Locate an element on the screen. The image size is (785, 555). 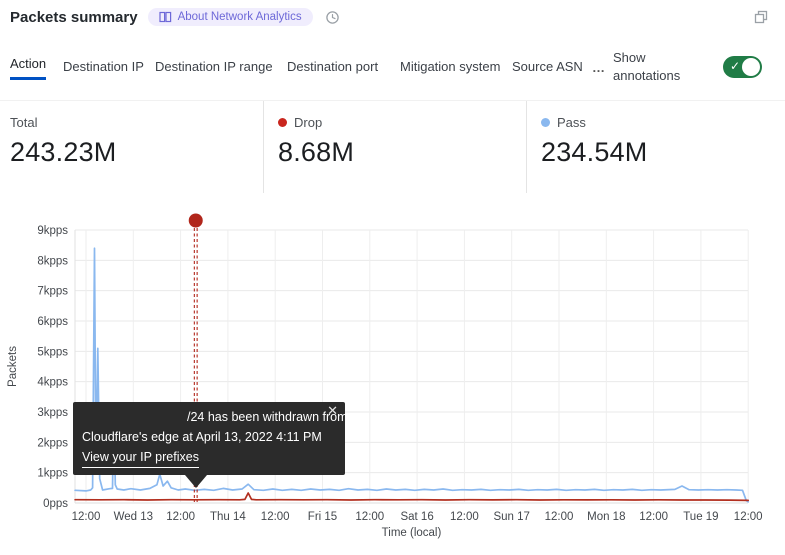
stat-pass: Pass 234.54M is located at coordinates (655, 147).